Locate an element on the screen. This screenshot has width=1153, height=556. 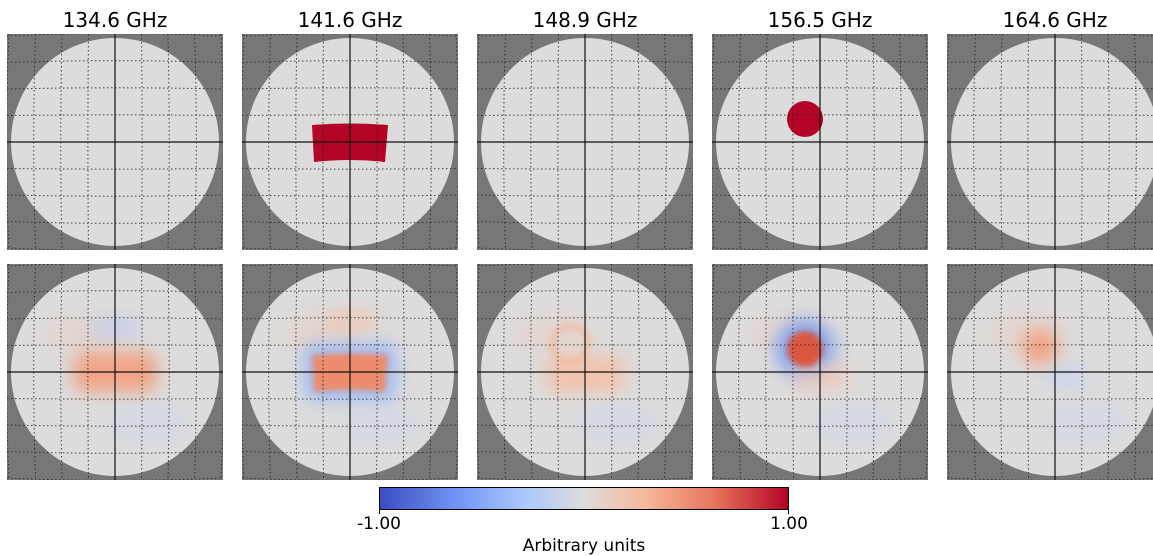
column-title-4: 156.5 GHz is located at coordinates (820, 20).